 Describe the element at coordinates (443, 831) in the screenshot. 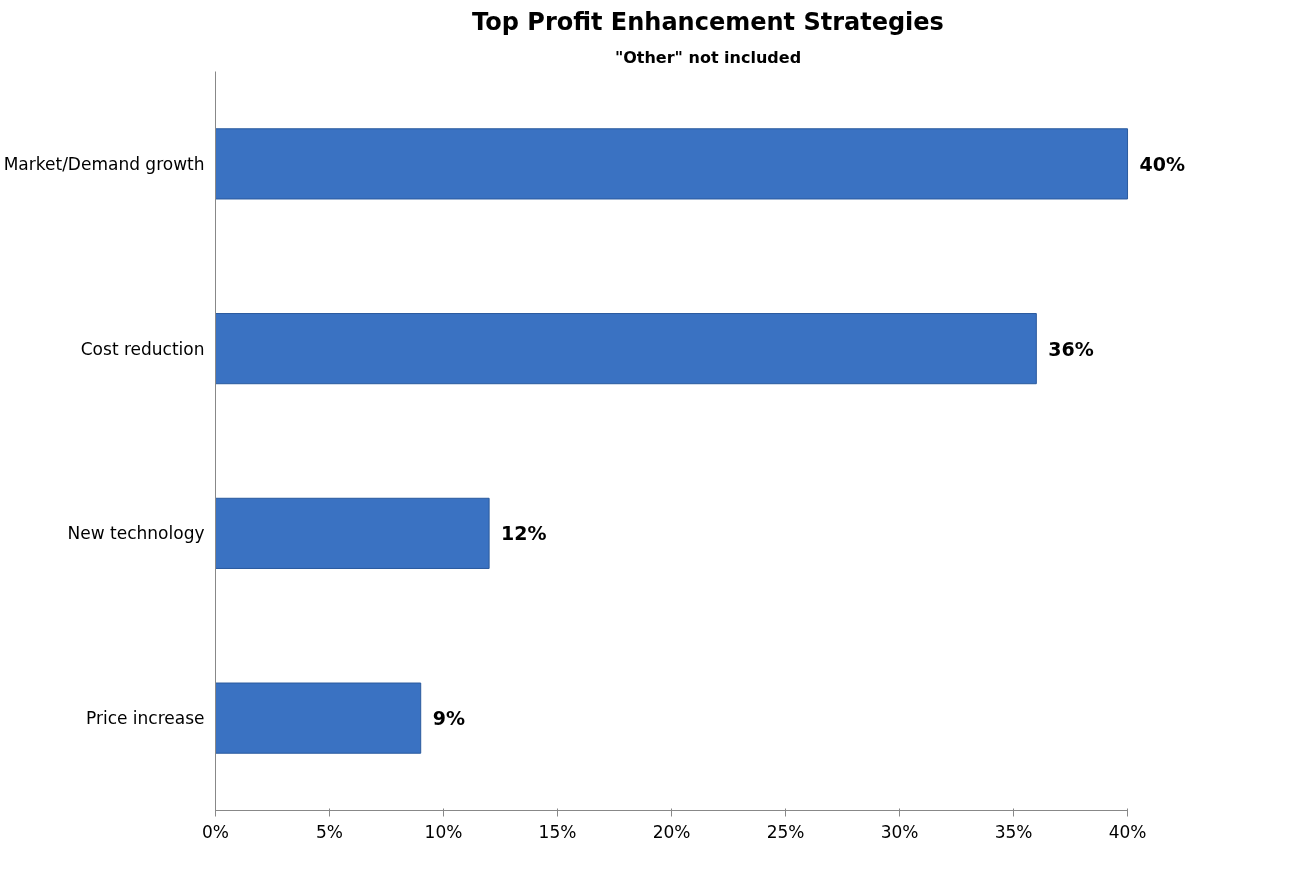

I see `x-tick-label: 10%` at that location.